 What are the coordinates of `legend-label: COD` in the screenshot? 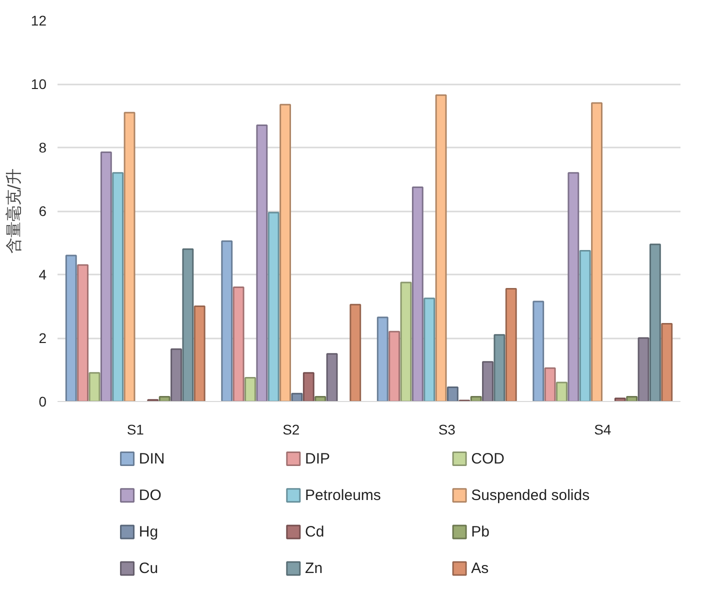 It's located at (488, 459).